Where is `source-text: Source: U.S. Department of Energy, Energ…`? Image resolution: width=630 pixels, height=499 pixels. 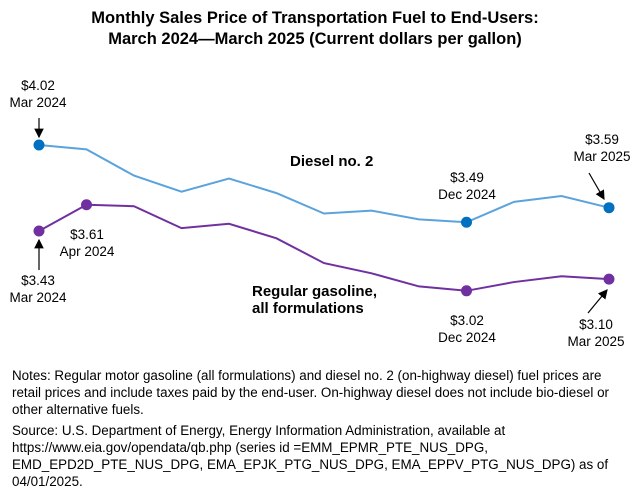 source-text: Source: U.S. Department of Energy, Energ… is located at coordinates (310, 456).